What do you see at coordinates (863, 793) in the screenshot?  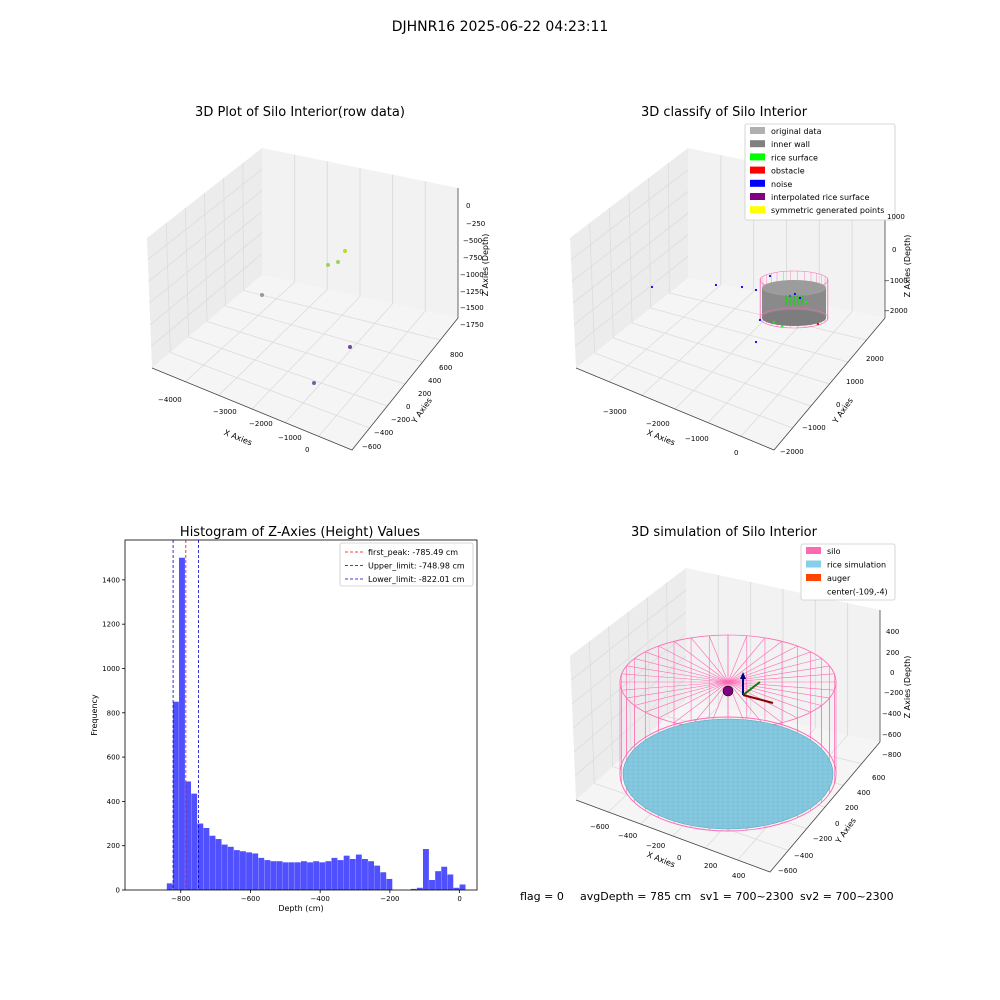 I see `simulation-y-tick: 400` at bounding box center [863, 793].